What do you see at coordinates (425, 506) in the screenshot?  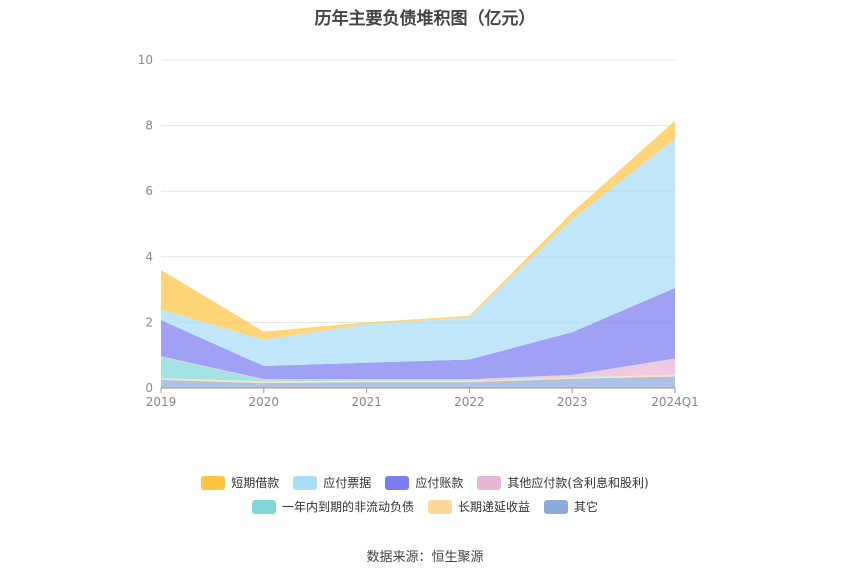 I see `legend-row-2: 一年内到期的非流动负债 长期递延收益 其它` at bounding box center [425, 506].